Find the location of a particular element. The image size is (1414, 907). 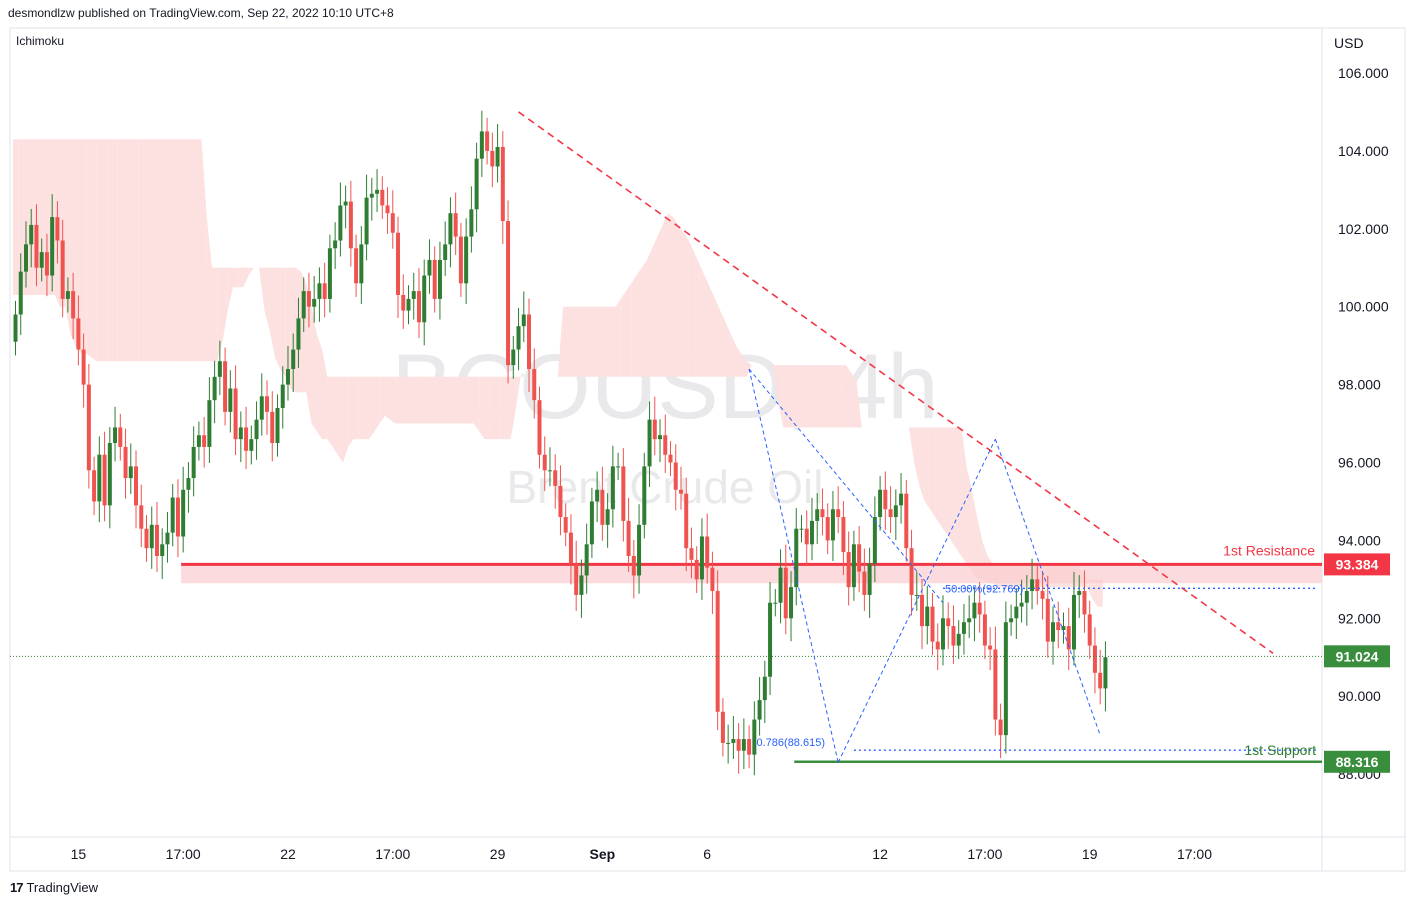

support-price-badge-label: 88.316 is located at coordinates (1357, 762).